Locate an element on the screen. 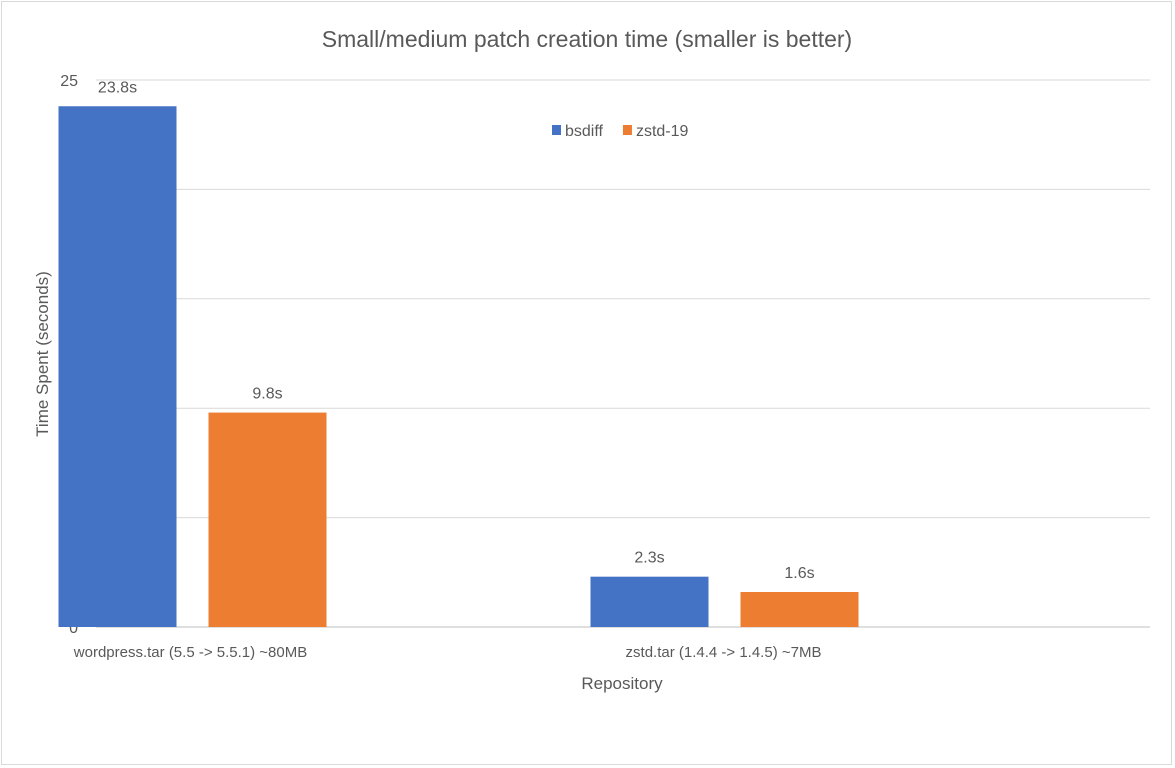 The height and width of the screenshot is (768, 1175). legend-label-zstd-19: zstd-19 is located at coordinates (662, 131).